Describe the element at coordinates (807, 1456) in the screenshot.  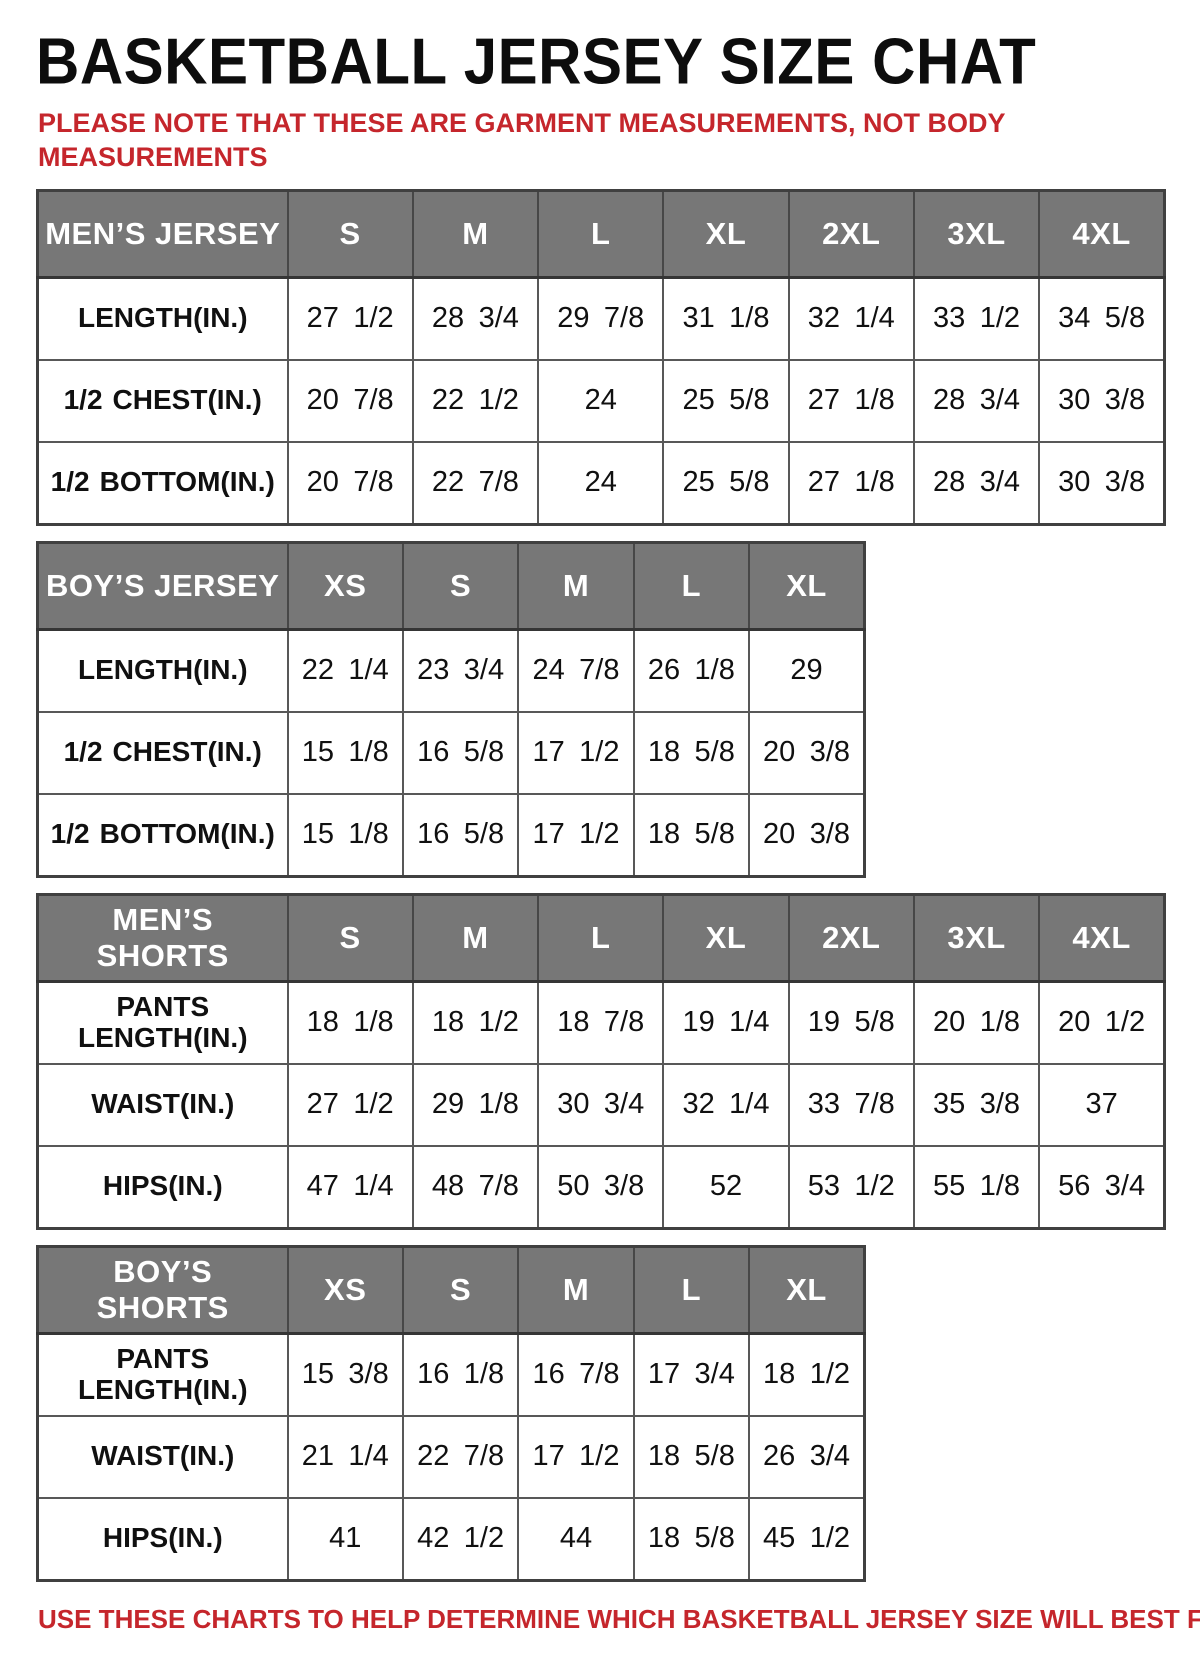
I see `measurement-value: 26 3/4` at that location.